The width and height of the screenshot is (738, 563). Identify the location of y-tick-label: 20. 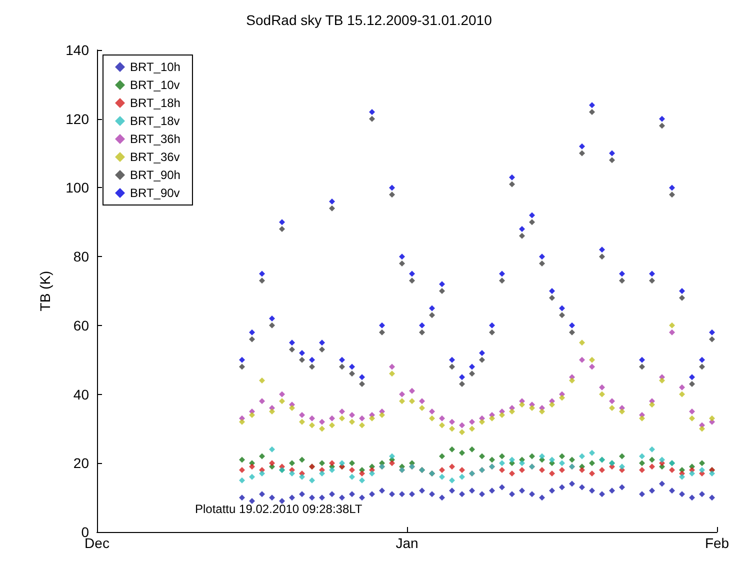
(81, 463).